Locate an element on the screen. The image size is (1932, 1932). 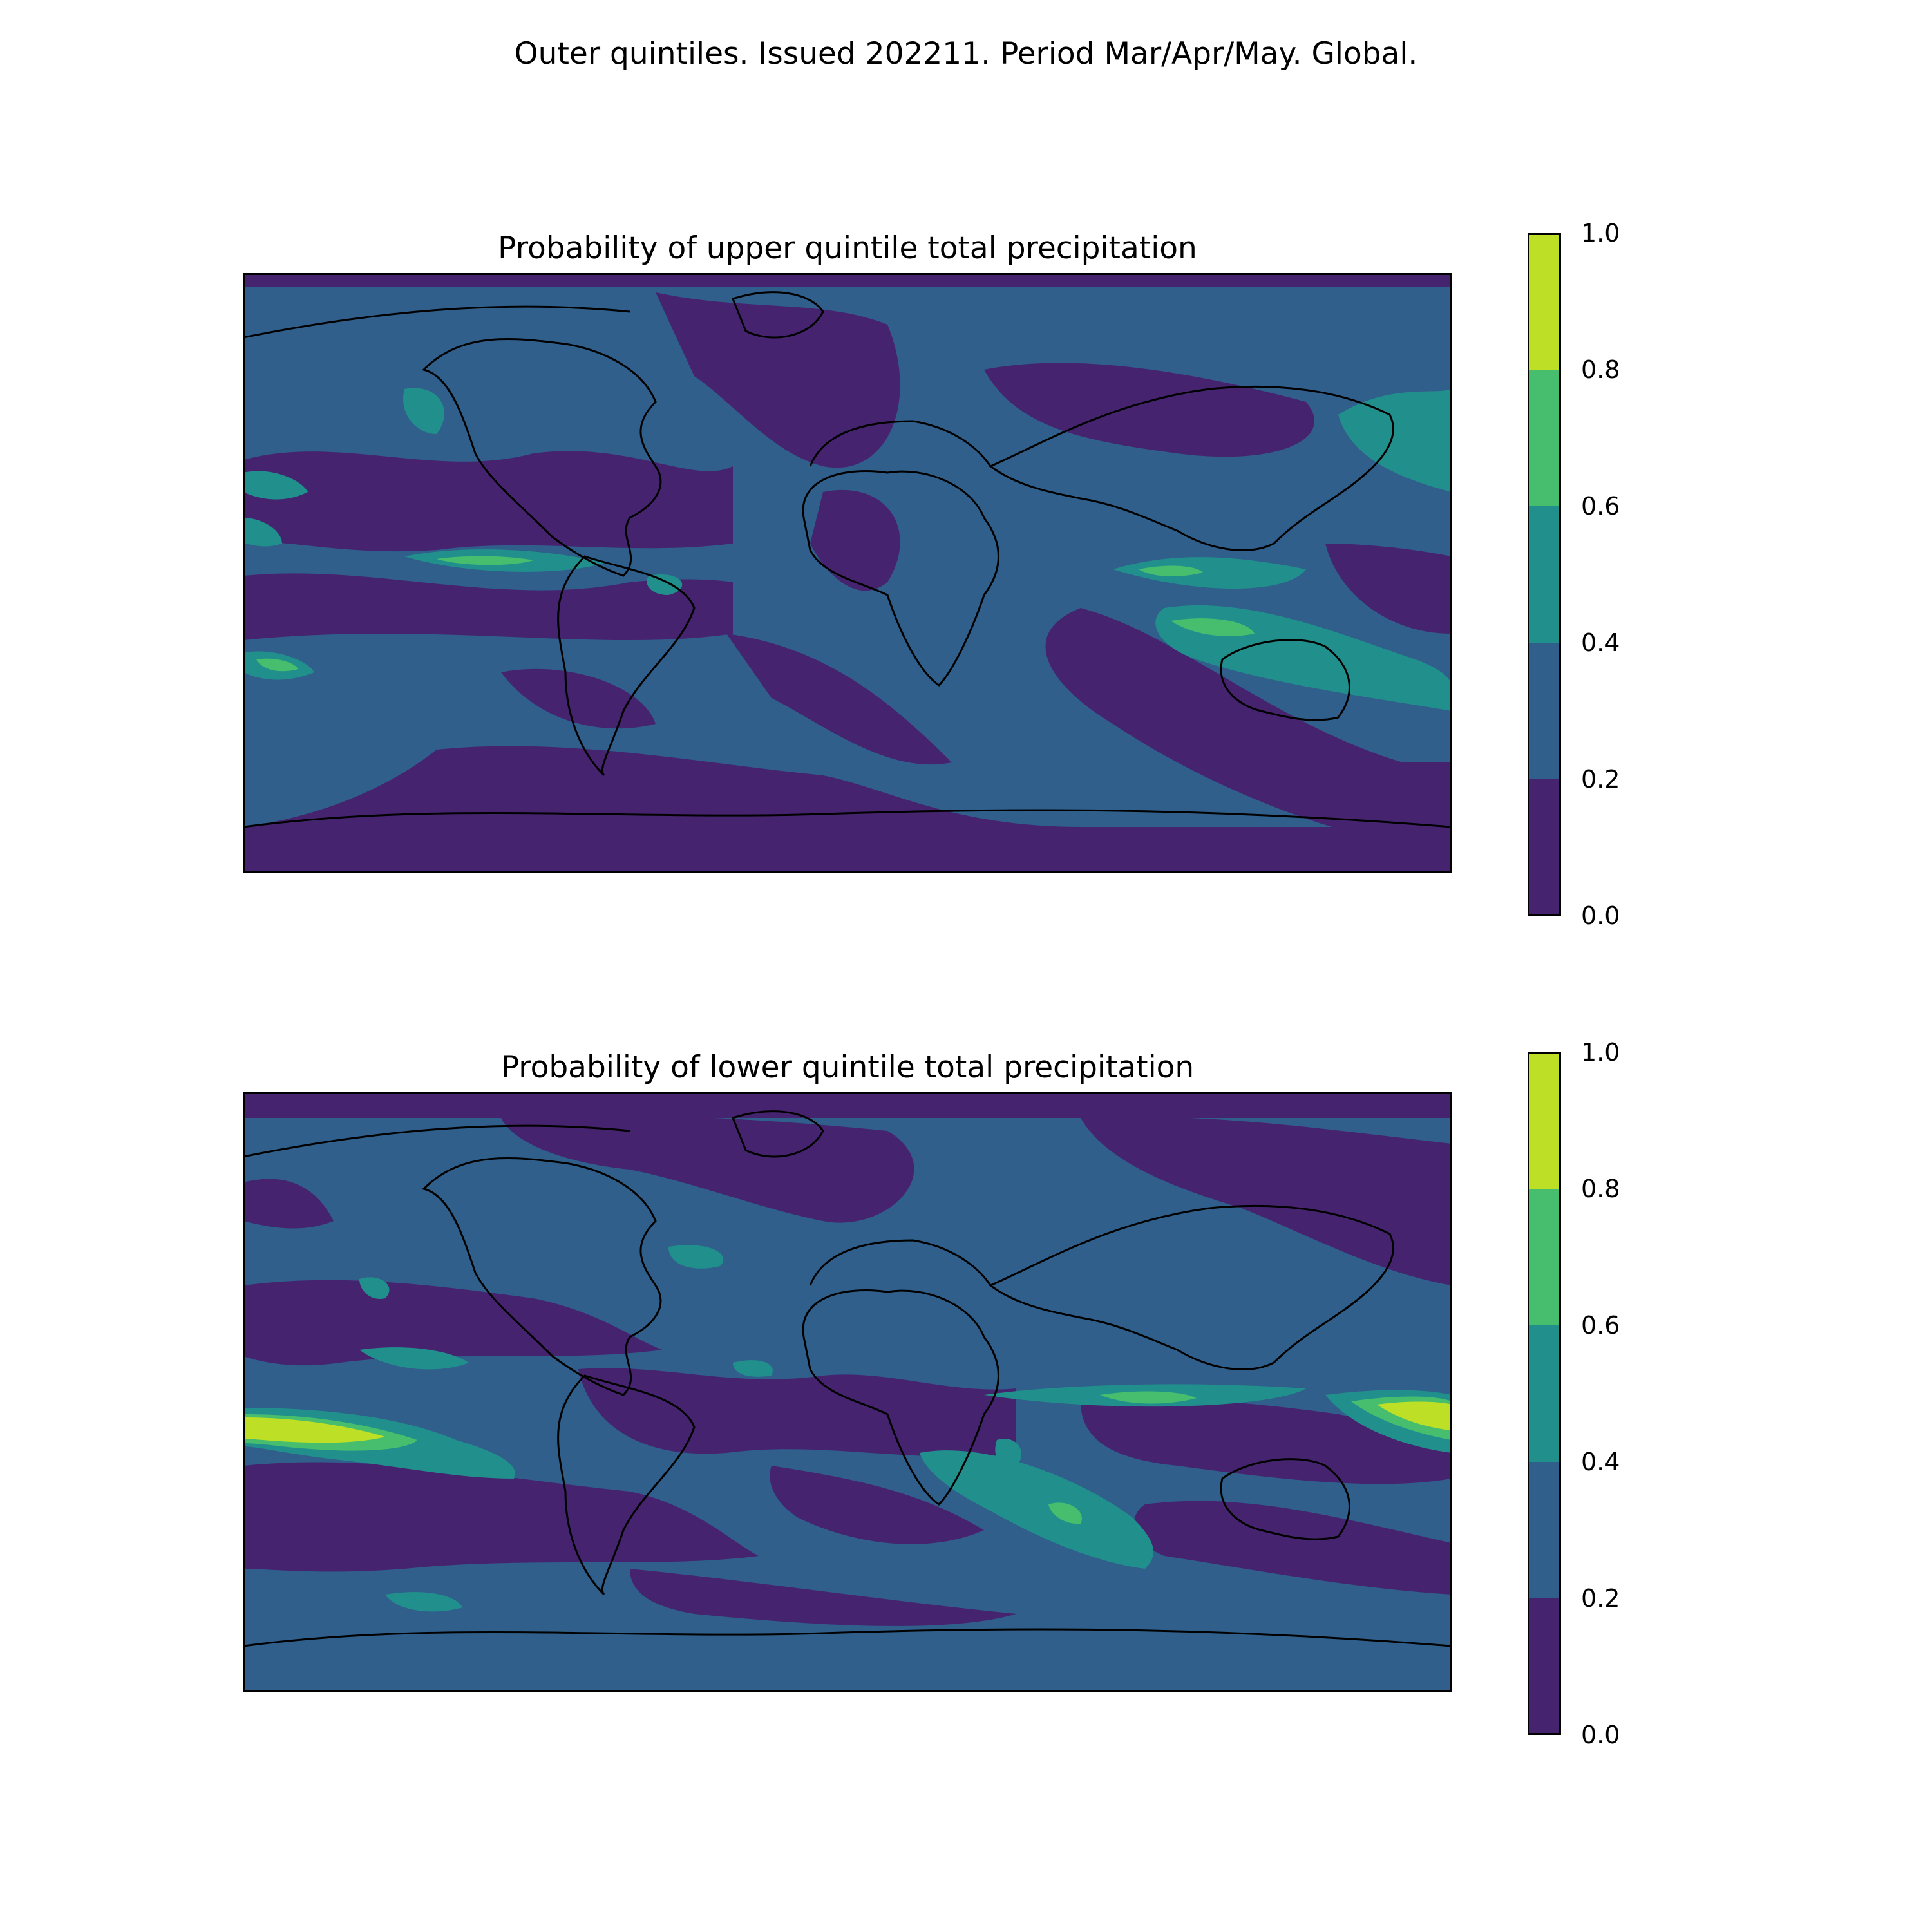
lower-colorbar is located at coordinates (1545, 1393).